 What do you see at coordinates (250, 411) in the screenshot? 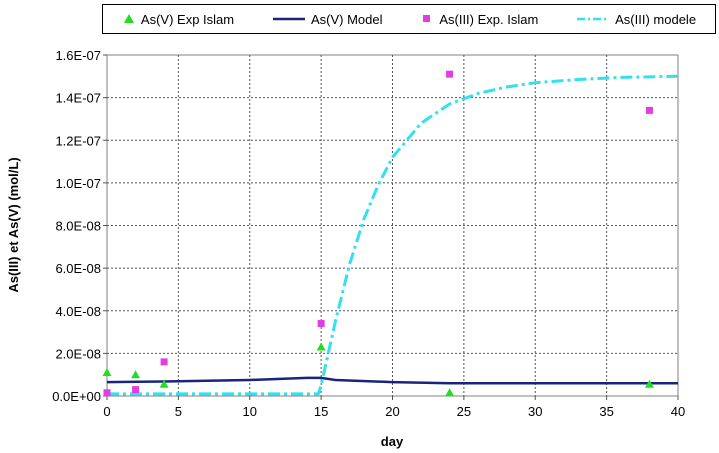
I see `x-tick-label: 10` at bounding box center [250, 411].